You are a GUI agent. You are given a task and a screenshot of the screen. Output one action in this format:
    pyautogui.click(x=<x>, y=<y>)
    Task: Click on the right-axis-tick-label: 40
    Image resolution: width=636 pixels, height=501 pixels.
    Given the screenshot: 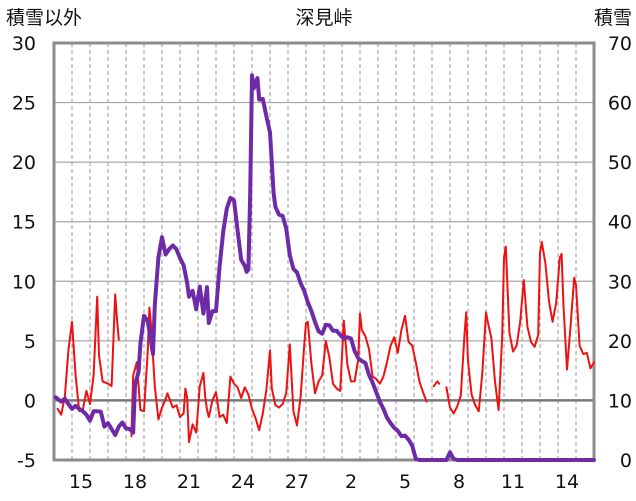 What is the action you would take?
    pyautogui.click(x=620, y=223)
    